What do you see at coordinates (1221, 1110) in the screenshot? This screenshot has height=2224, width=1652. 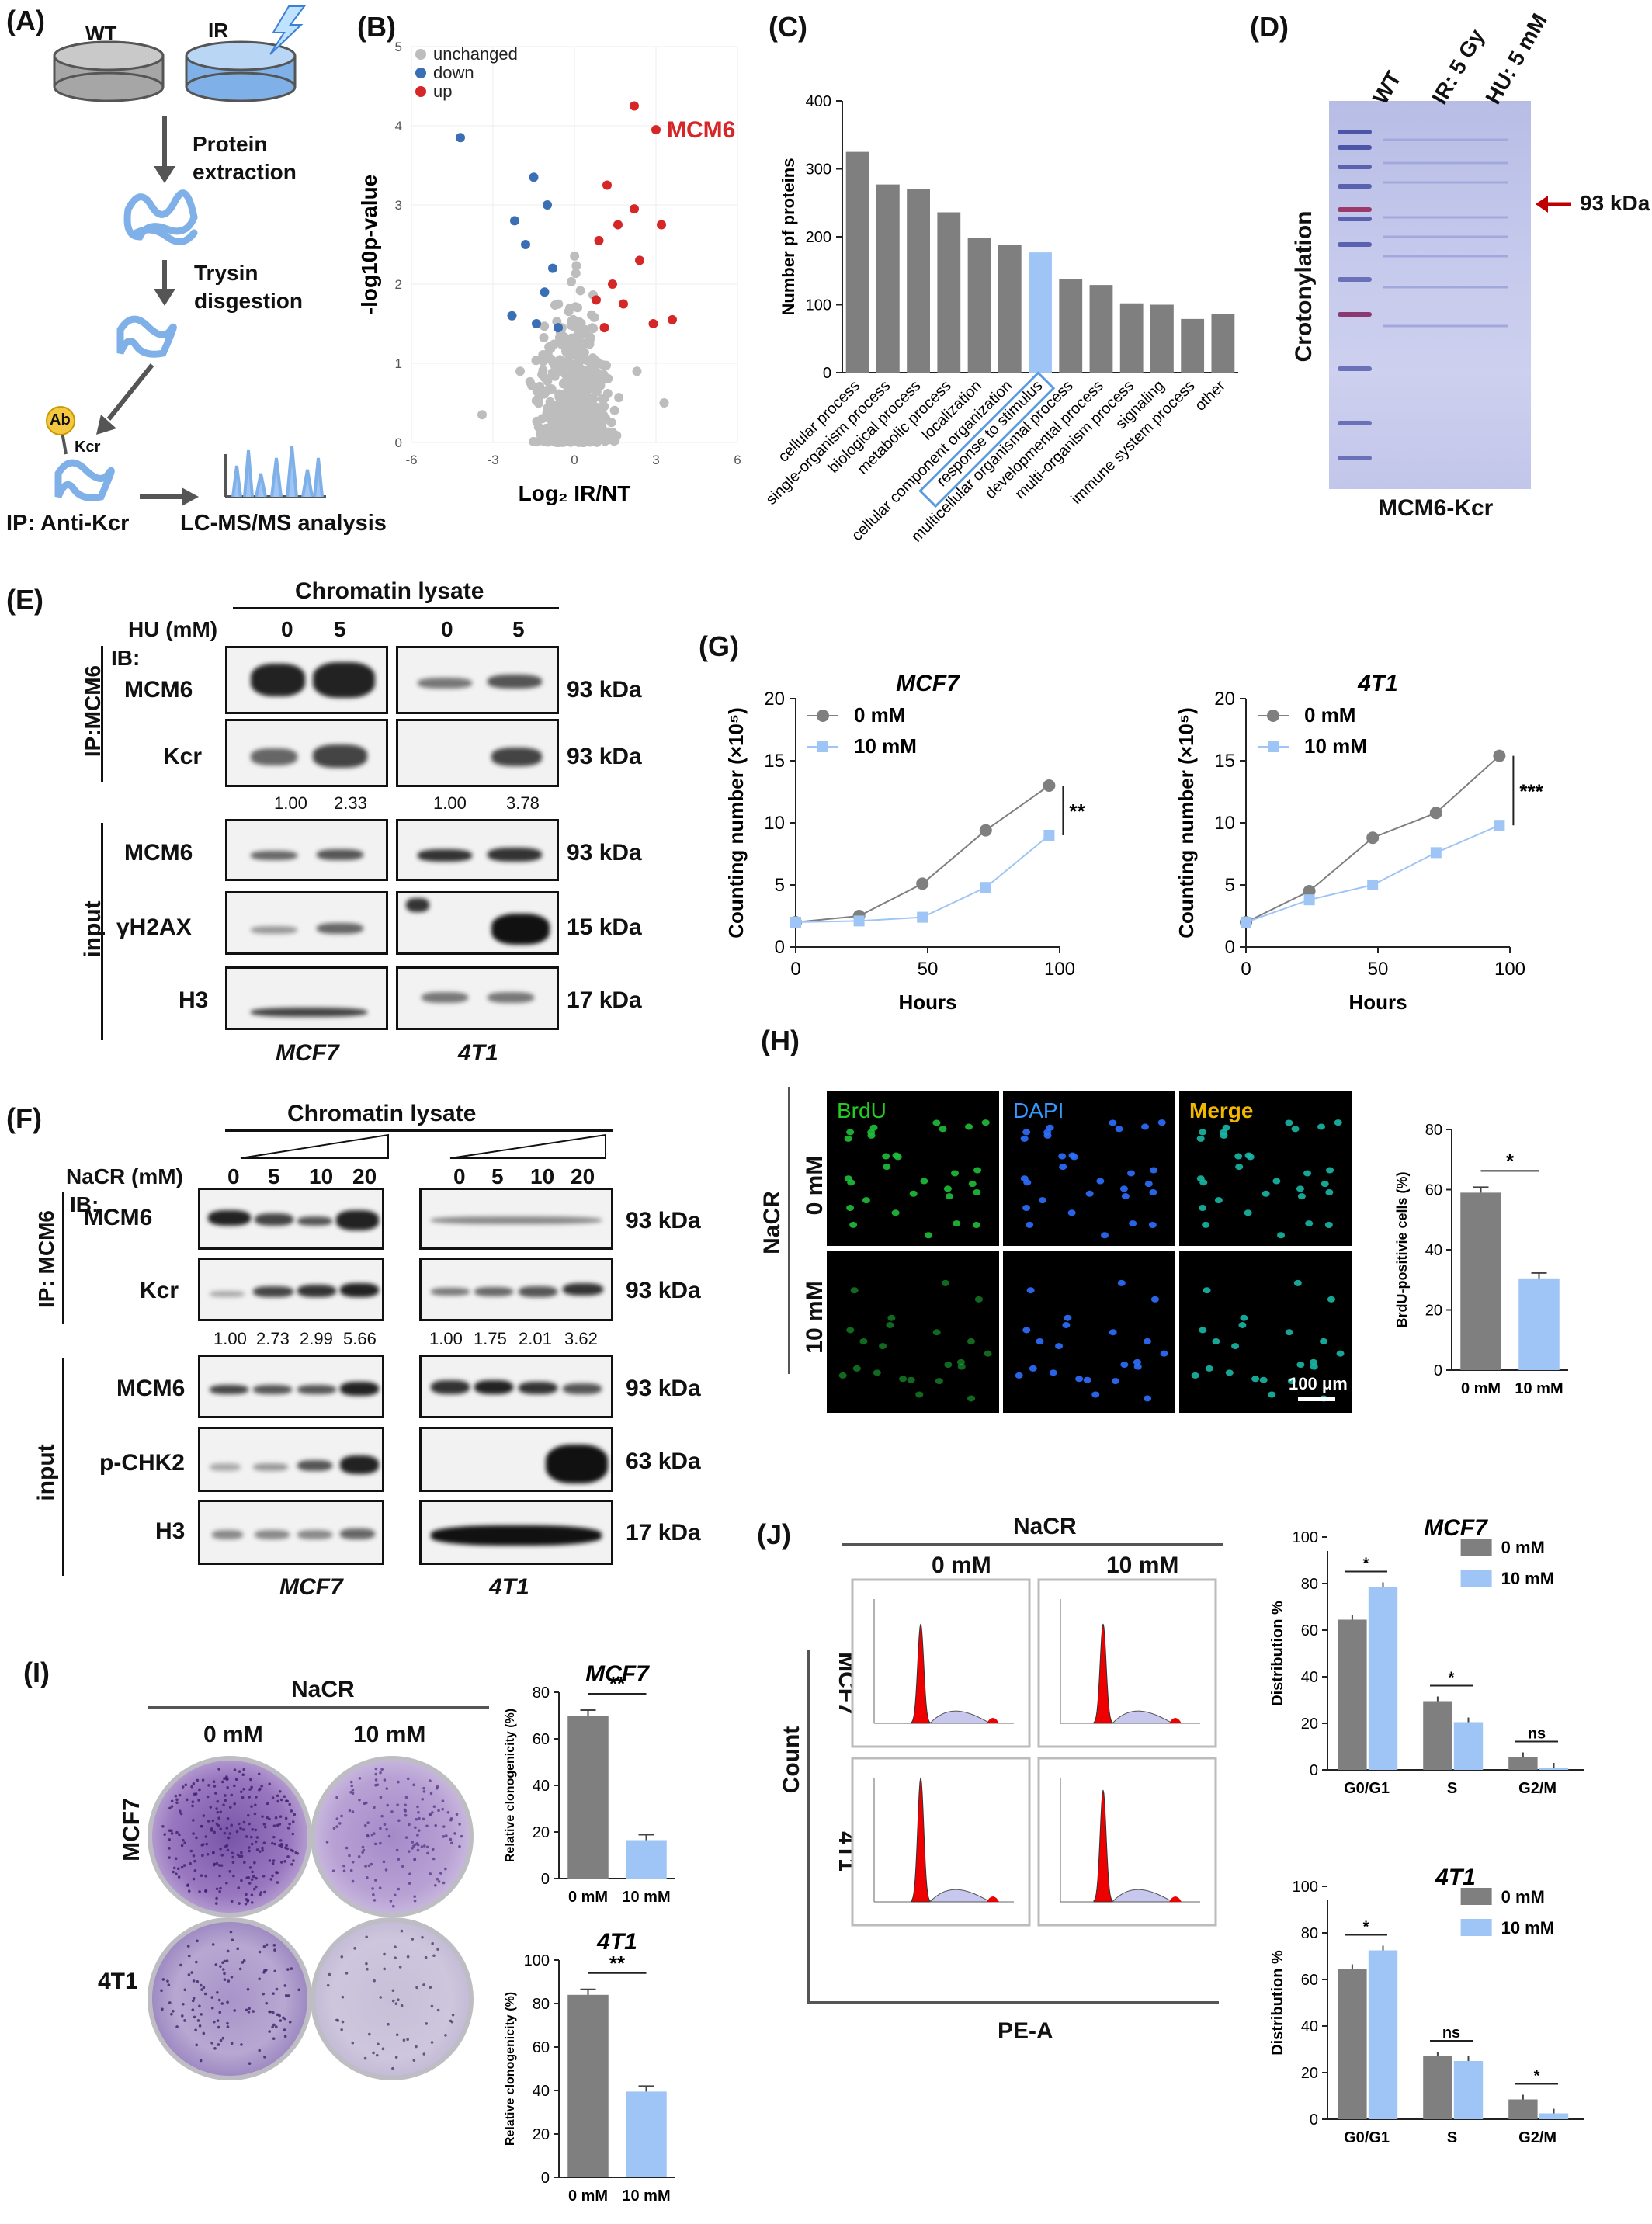 I see `channel-merge: Merge` at bounding box center [1221, 1110].